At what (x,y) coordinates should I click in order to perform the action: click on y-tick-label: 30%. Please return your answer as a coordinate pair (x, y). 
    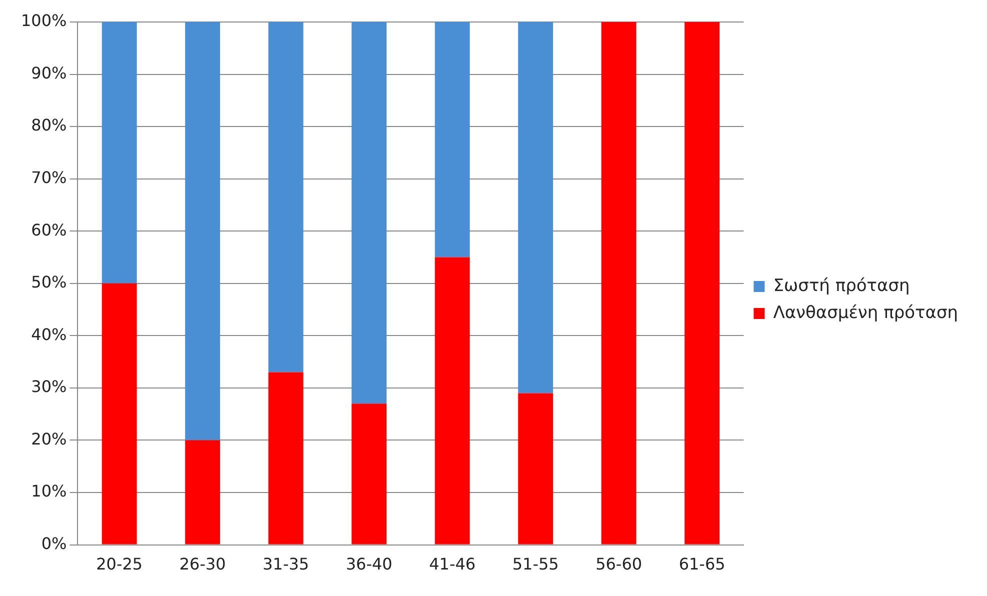
    Looking at the image, I should click on (49, 386).